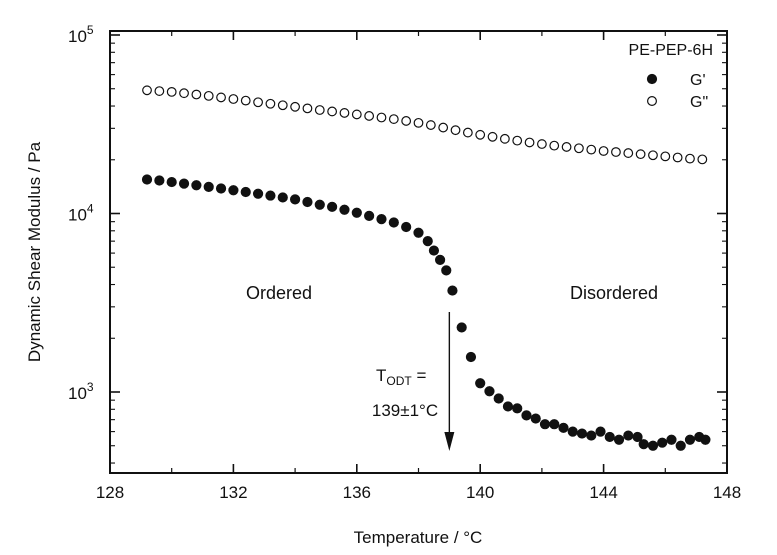 Image resolution: width=777 pixels, height=555 pixels. What do you see at coordinates (425, 125) in the screenshot?
I see `series-g-double-prime` at bounding box center [425, 125].